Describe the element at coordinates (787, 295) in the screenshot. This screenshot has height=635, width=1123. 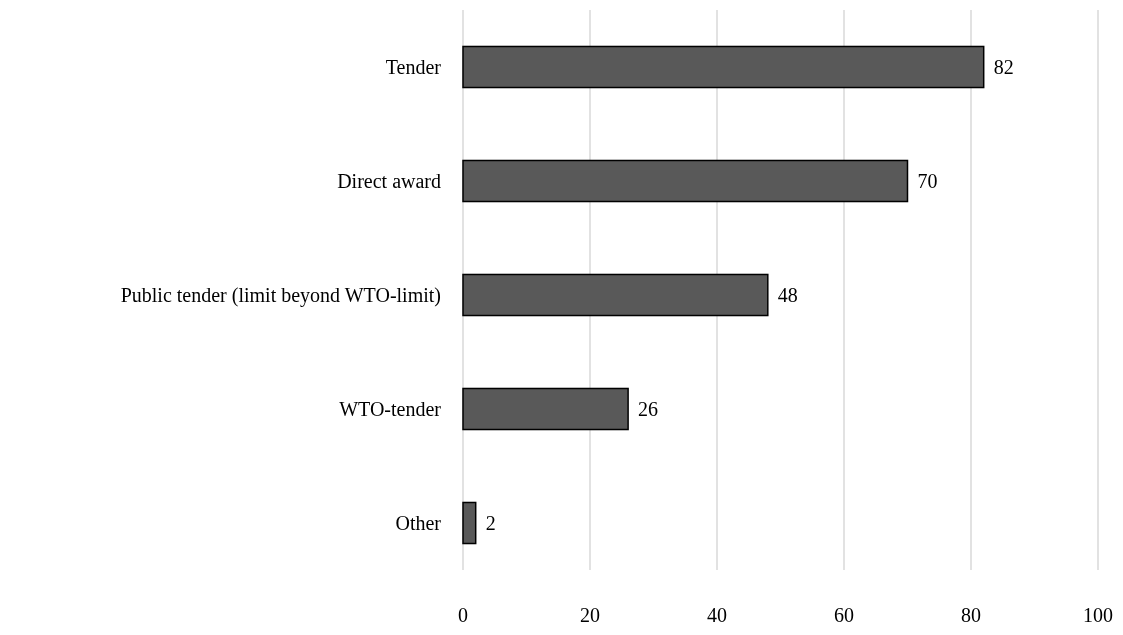
I see `data-label: 48` at that location.